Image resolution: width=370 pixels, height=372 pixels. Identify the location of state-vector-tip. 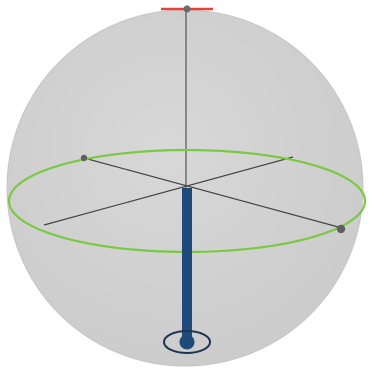
(187, 342).